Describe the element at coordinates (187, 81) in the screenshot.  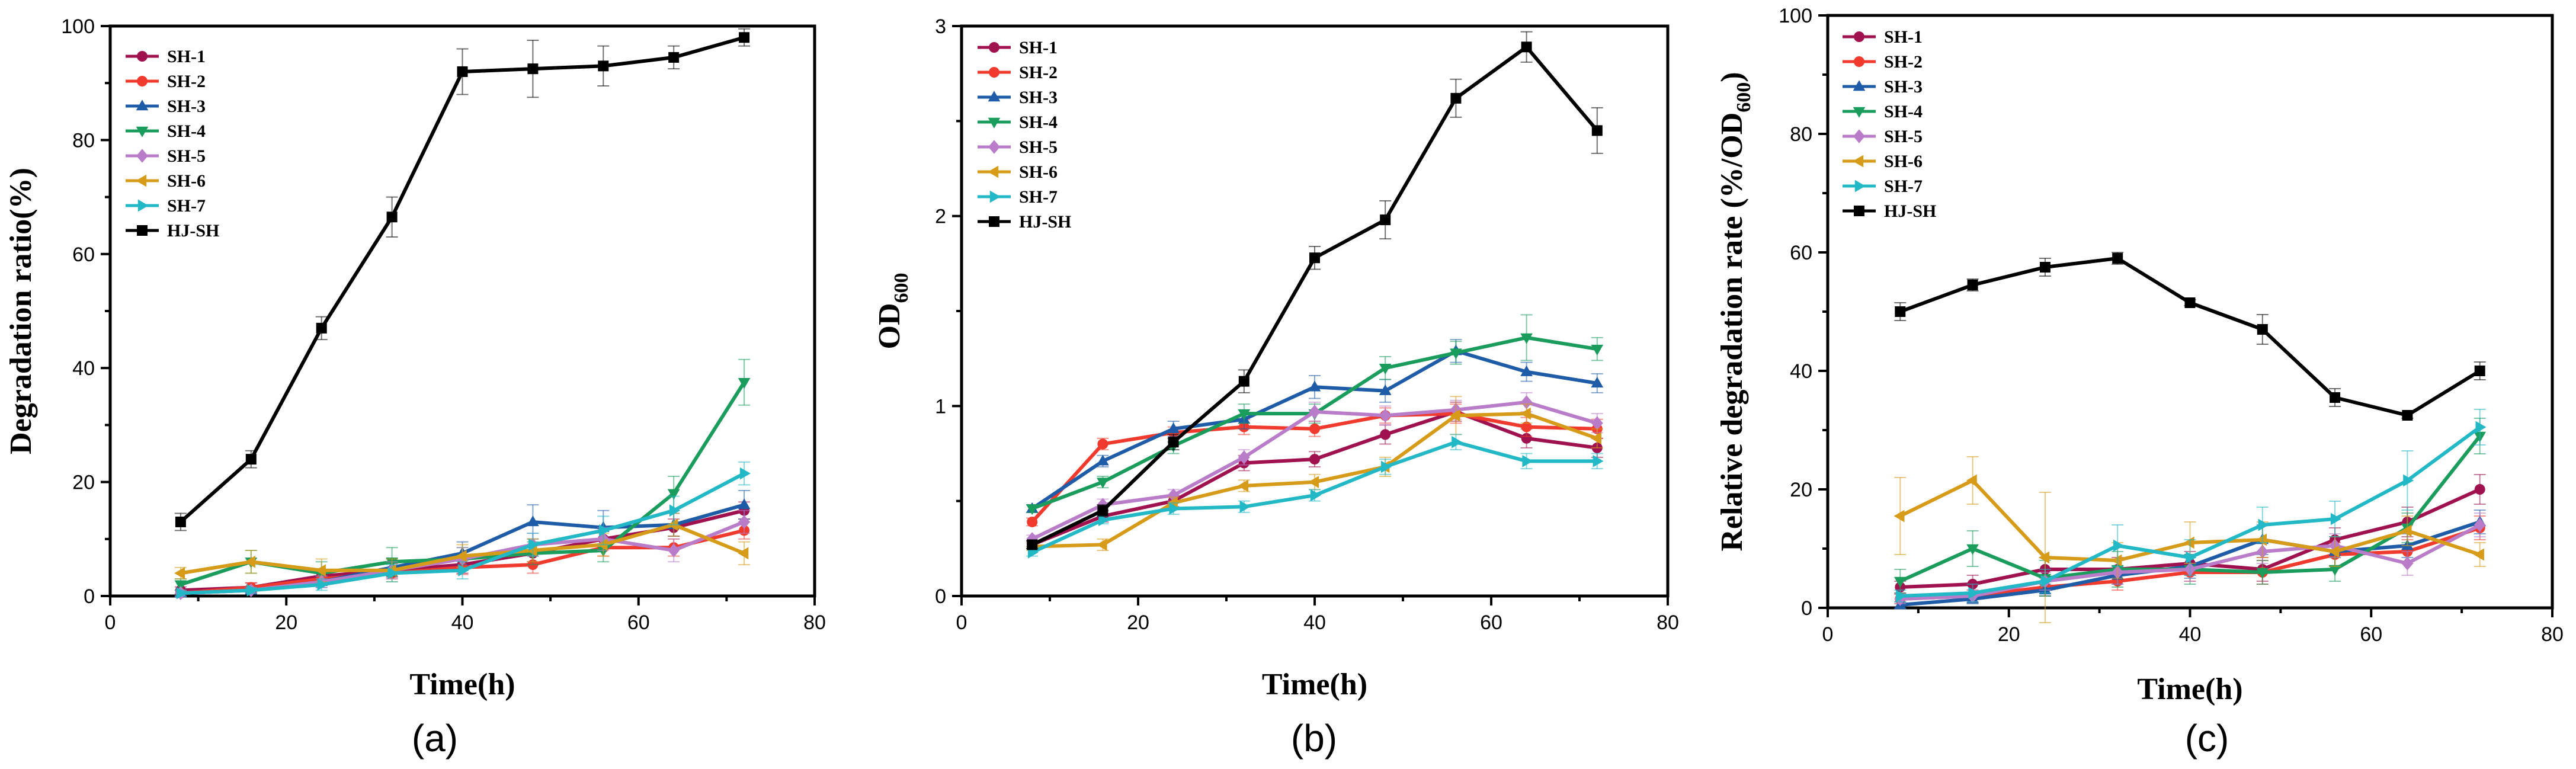
I see `legend-label: SH-2` at that location.